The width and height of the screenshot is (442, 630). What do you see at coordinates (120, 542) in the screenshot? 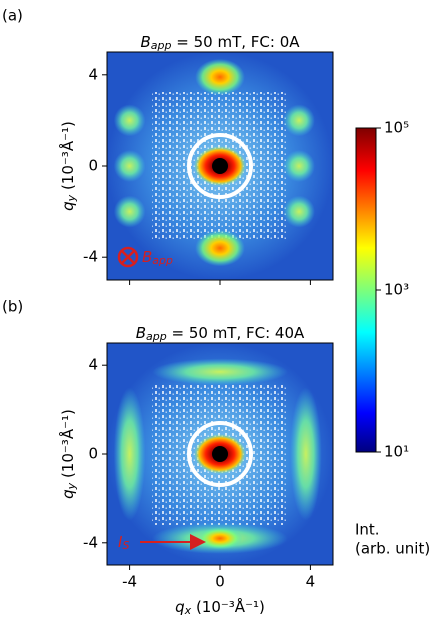
I see `annotation-symbol: I` at bounding box center [120, 542].